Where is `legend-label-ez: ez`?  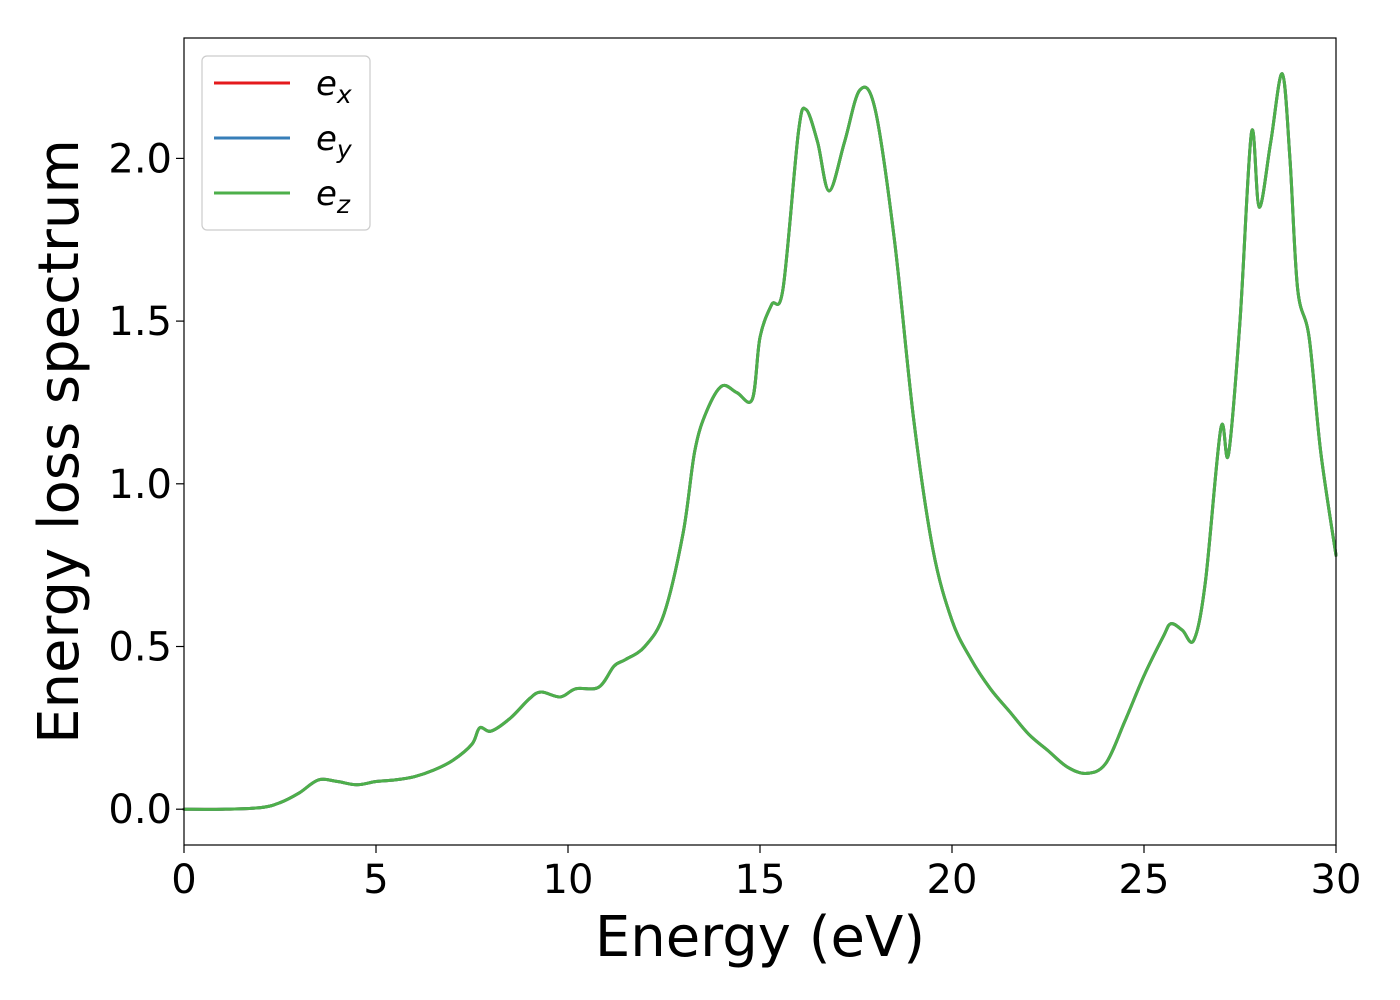 legend-label-ez: ez is located at coordinates (333, 196).